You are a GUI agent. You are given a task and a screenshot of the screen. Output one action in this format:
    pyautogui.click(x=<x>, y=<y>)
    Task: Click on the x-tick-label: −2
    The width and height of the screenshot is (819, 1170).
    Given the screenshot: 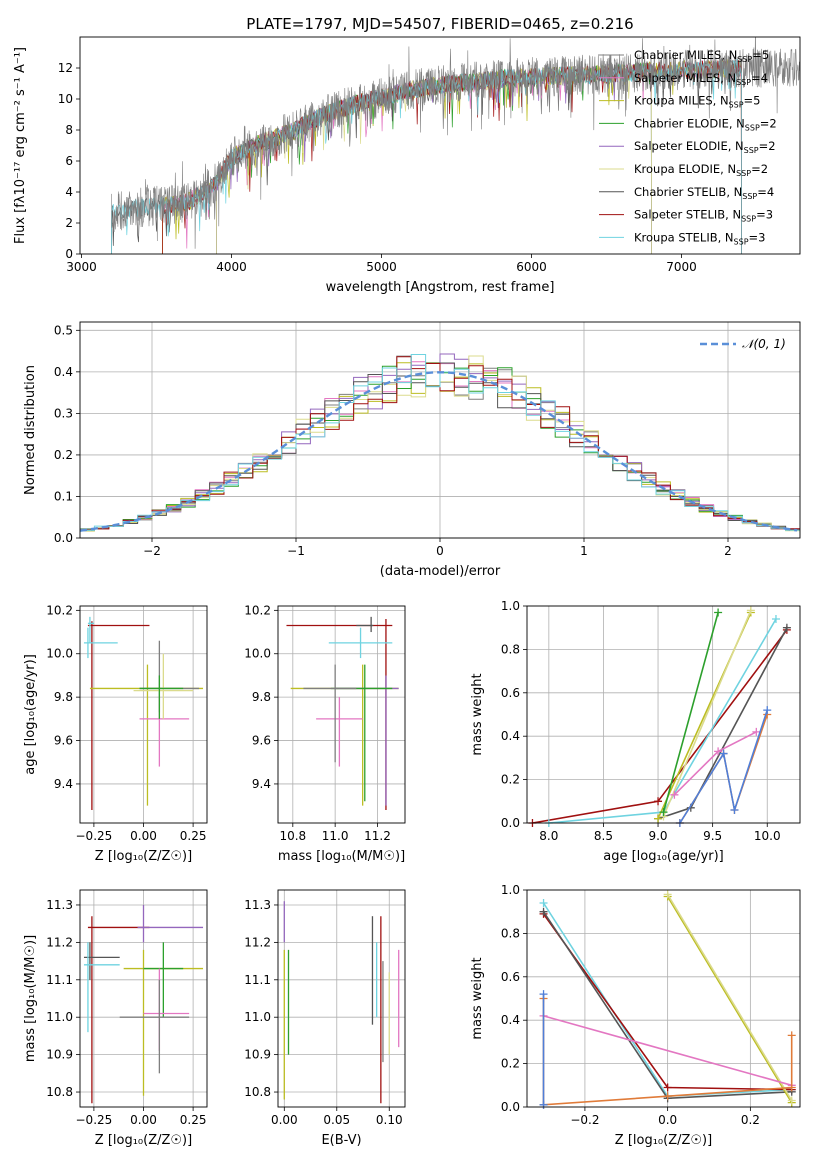 What is the action you would take?
    pyautogui.click(x=152, y=551)
    